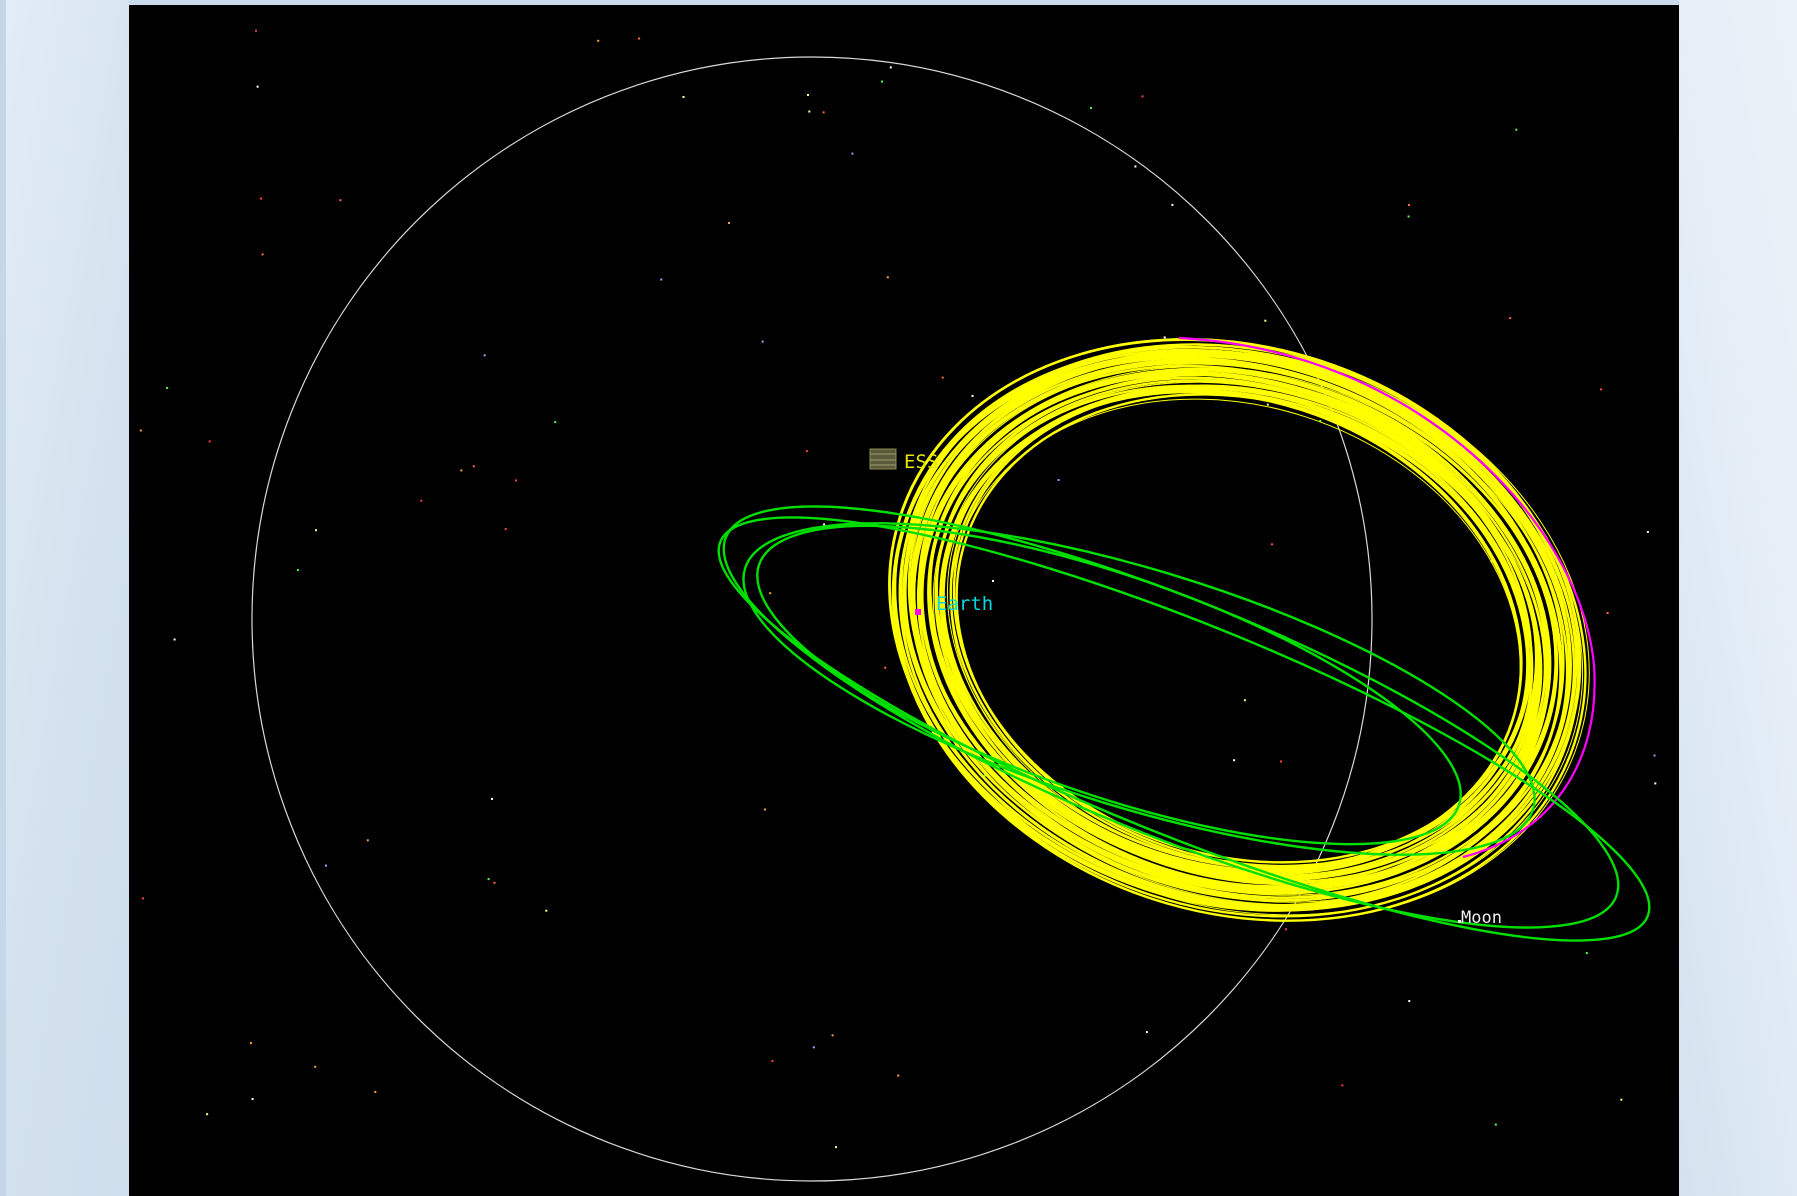  What do you see at coordinates (921, 462) in the screenshot?
I see `ess-label: ESS` at bounding box center [921, 462].